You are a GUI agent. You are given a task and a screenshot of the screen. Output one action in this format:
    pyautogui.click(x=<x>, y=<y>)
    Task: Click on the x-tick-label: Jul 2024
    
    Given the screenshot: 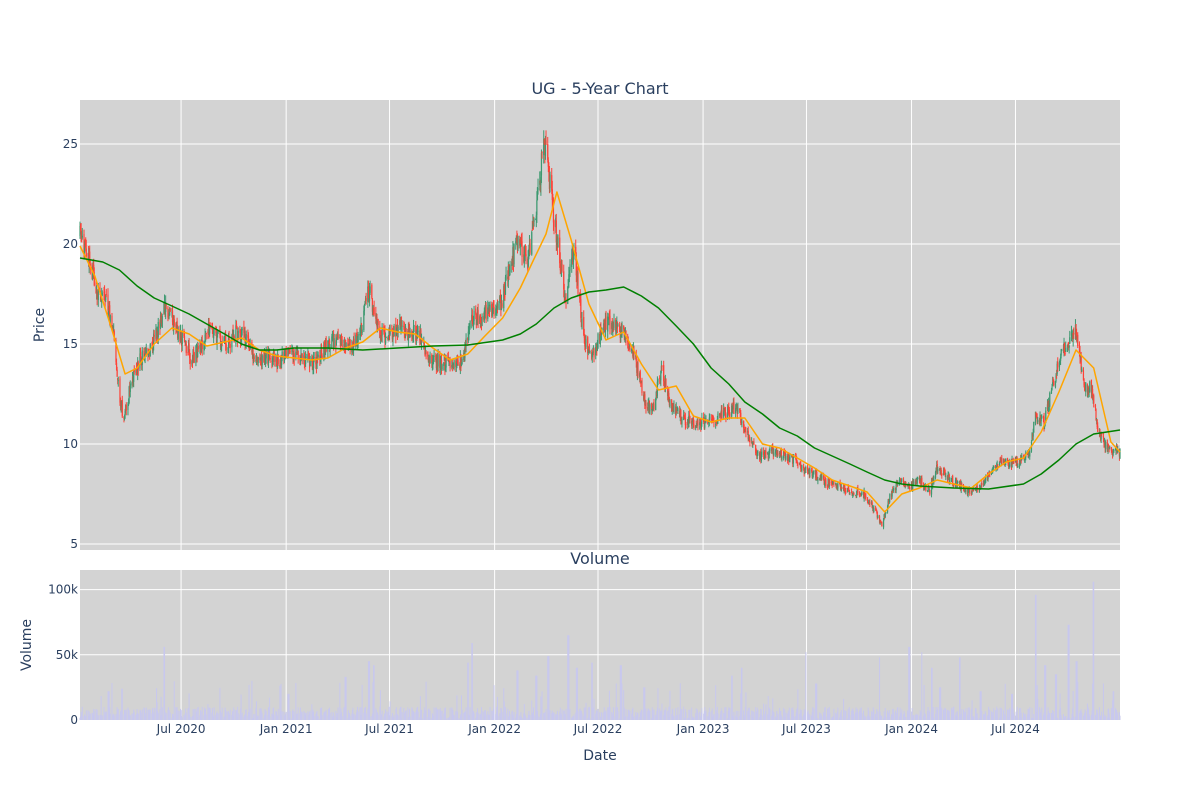 What is the action you would take?
    pyautogui.click(x=1015, y=729)
    